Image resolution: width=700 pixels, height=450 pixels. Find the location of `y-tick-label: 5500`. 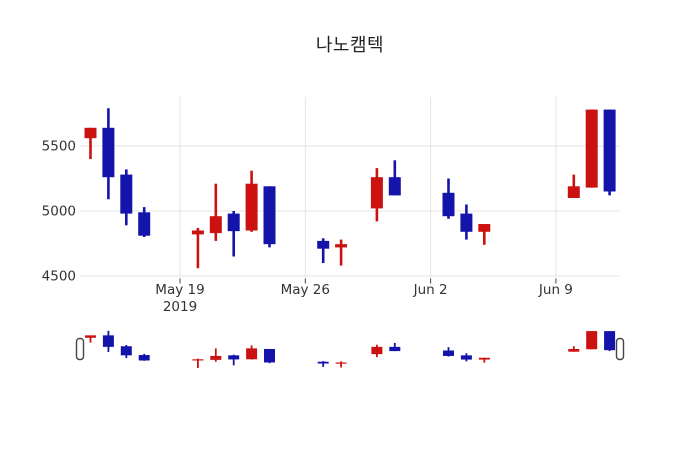

y-tick-label: 5500 is located at coordinates (59, 147).